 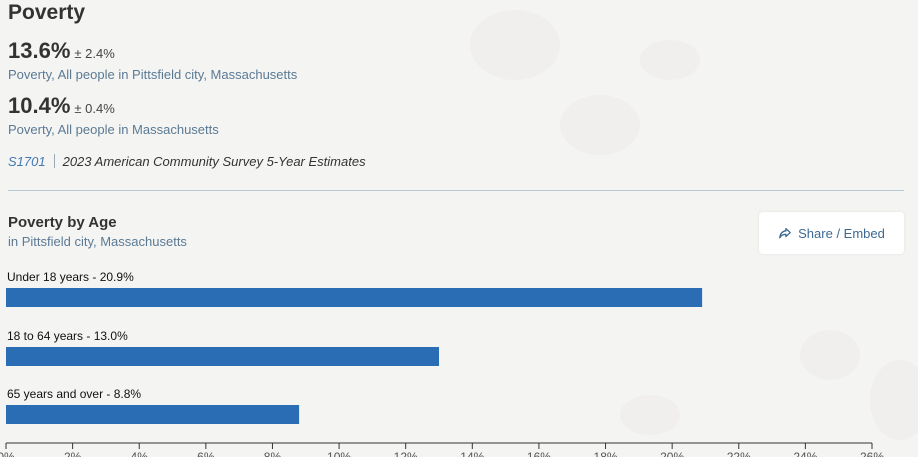 I want to click on bar-label: Under 18 years - 20.9%, so click(x=70, y=277).